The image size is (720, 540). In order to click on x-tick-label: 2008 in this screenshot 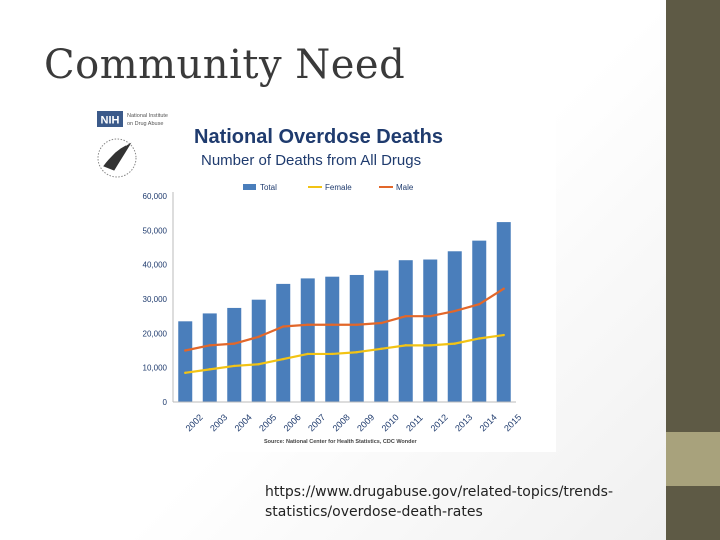, I will do `click(341, 422)`.